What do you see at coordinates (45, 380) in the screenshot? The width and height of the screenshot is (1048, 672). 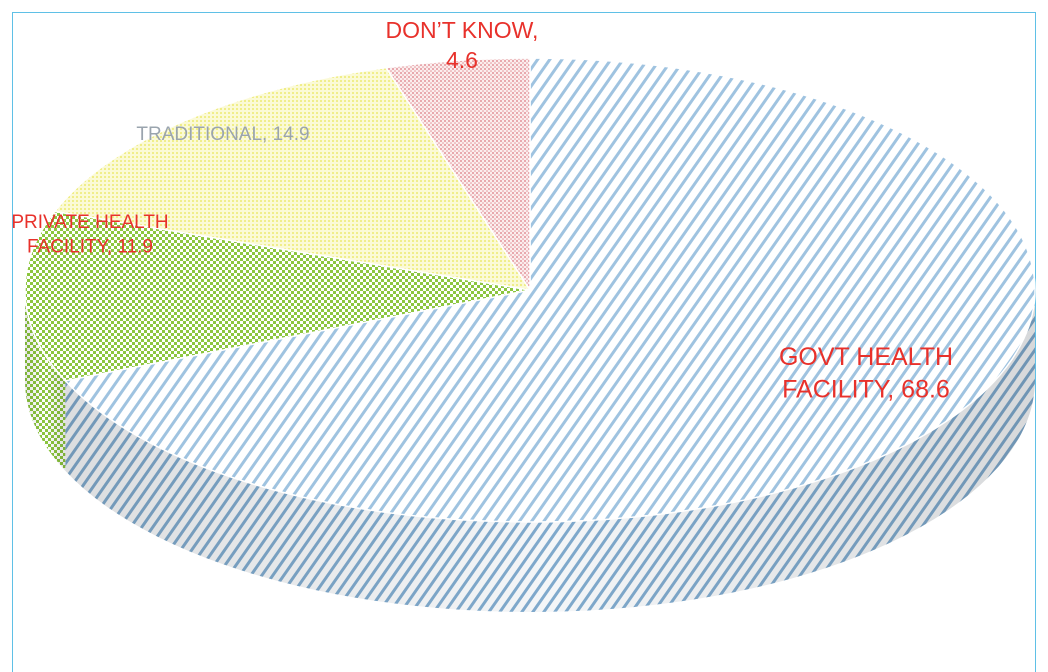 I see `pie-side-shade-private-health-facility` at bounding box center [45, 380].